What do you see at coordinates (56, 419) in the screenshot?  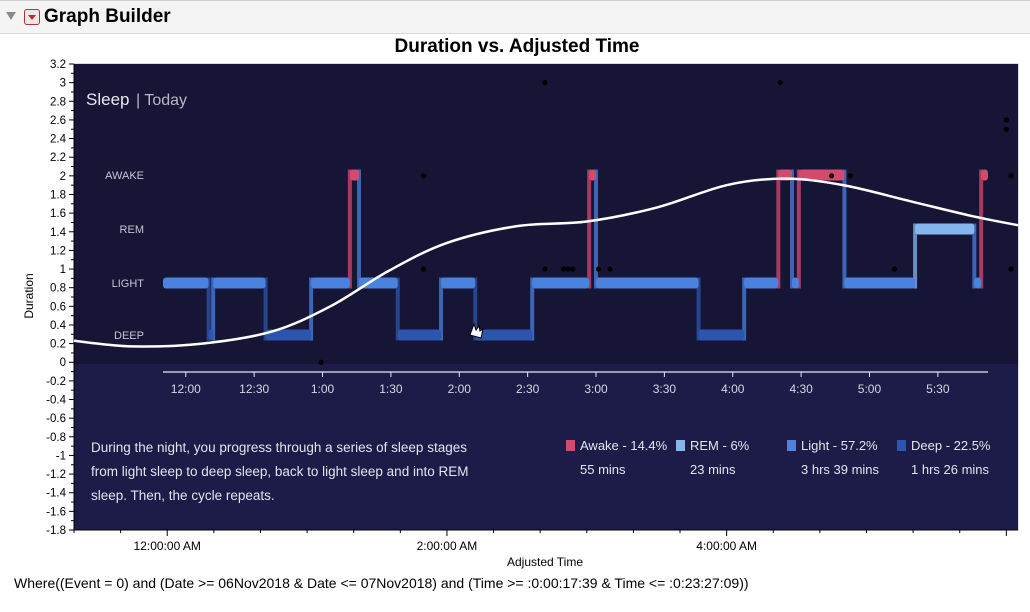 I see `y-tick-label: -0.6` at bounding box center [56, 419].